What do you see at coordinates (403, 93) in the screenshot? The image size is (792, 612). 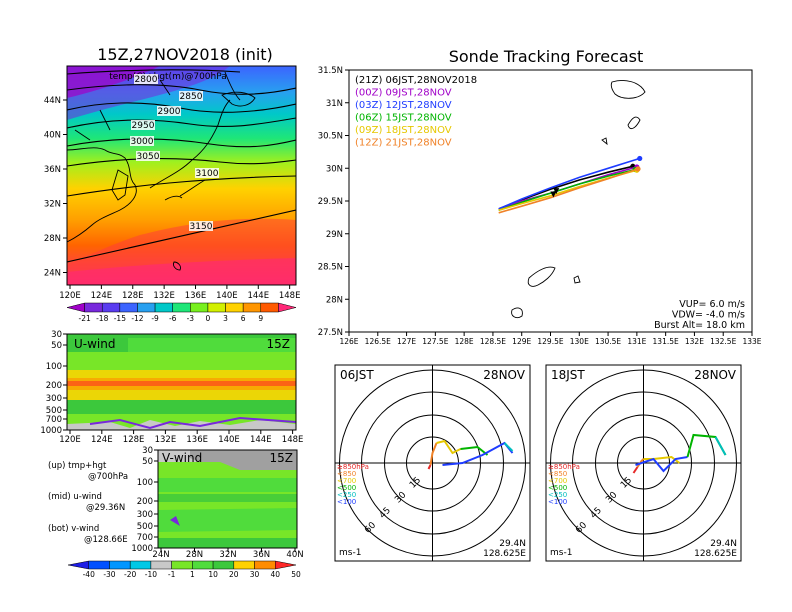 I see `track-legend-item: (00Z) 09JST,28NOV` at bounding box center [403, 93].